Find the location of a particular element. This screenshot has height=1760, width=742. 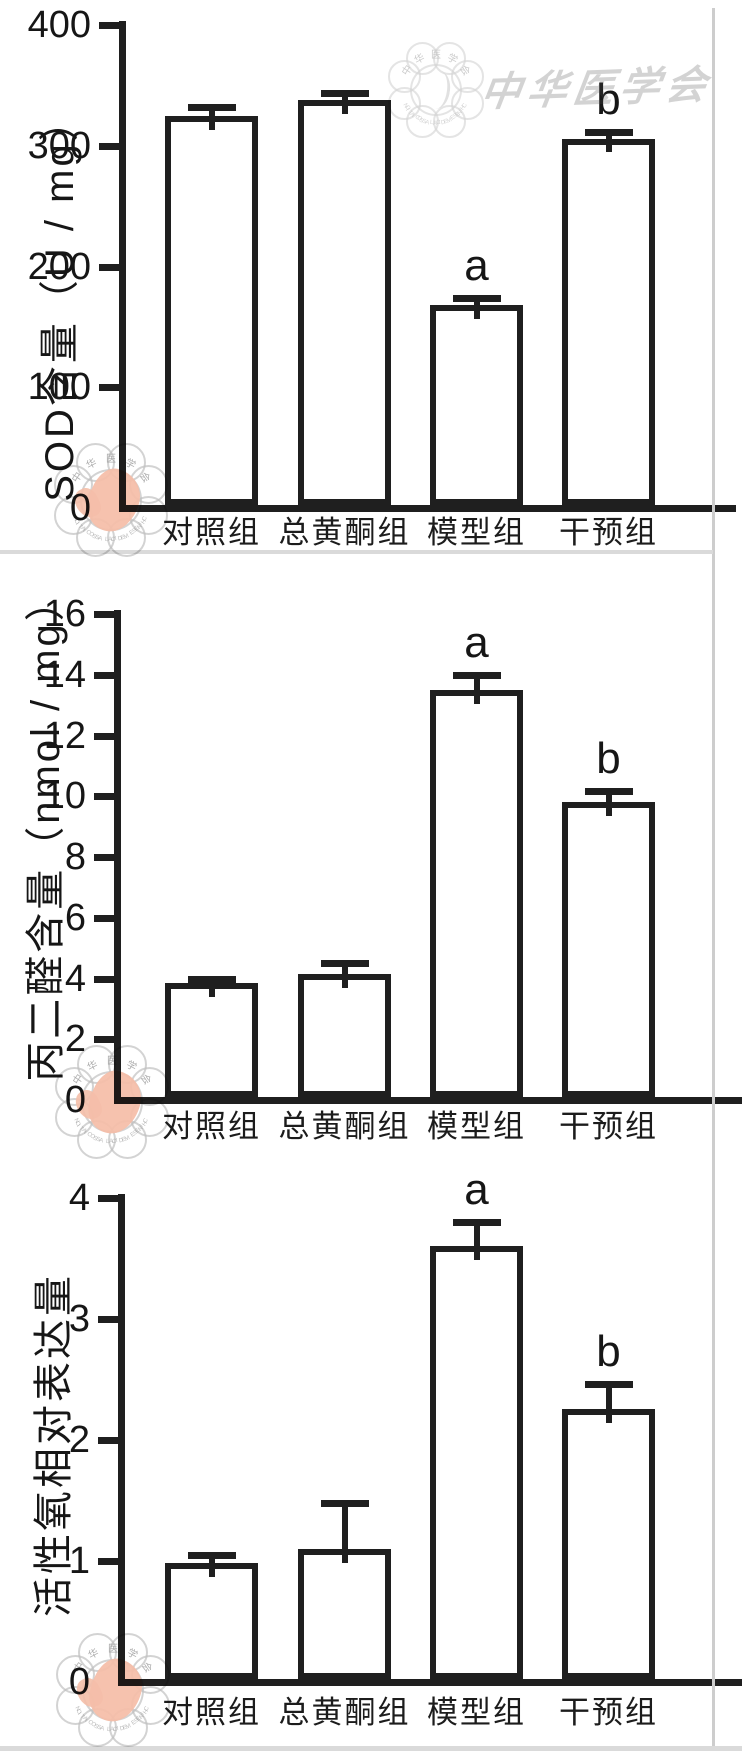

y-tick-label-200: 200 is located at coordinates (59, 266).